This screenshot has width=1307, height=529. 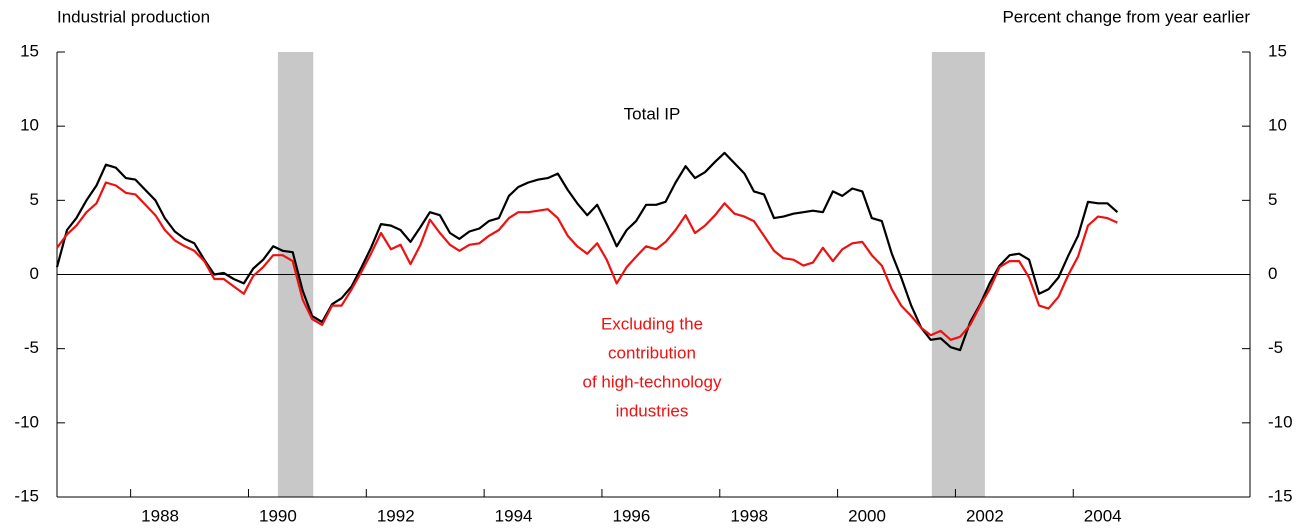 I want to click on annotation: Excluding the, so click(x=652, y=323).